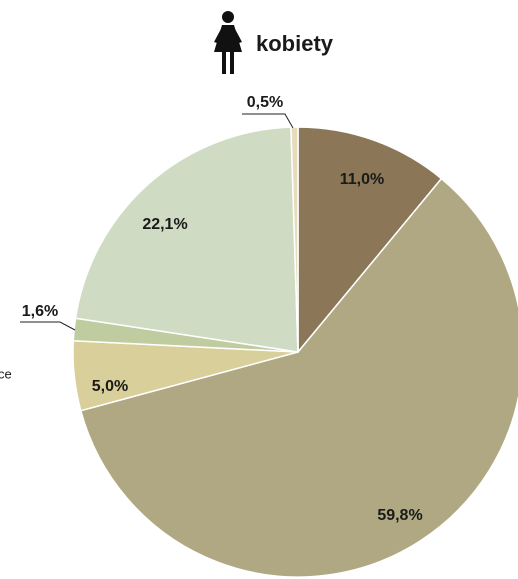 The height and width of the screenshot is (579, 518). Describe the element at coordinates (295, 43) in the screenshot. I see `chart-title: kobiety` at that location.